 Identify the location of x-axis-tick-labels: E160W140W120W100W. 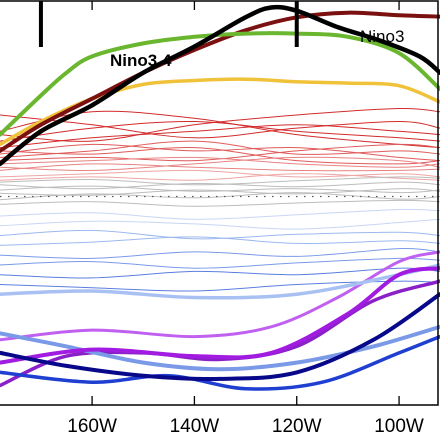
(245, 426).